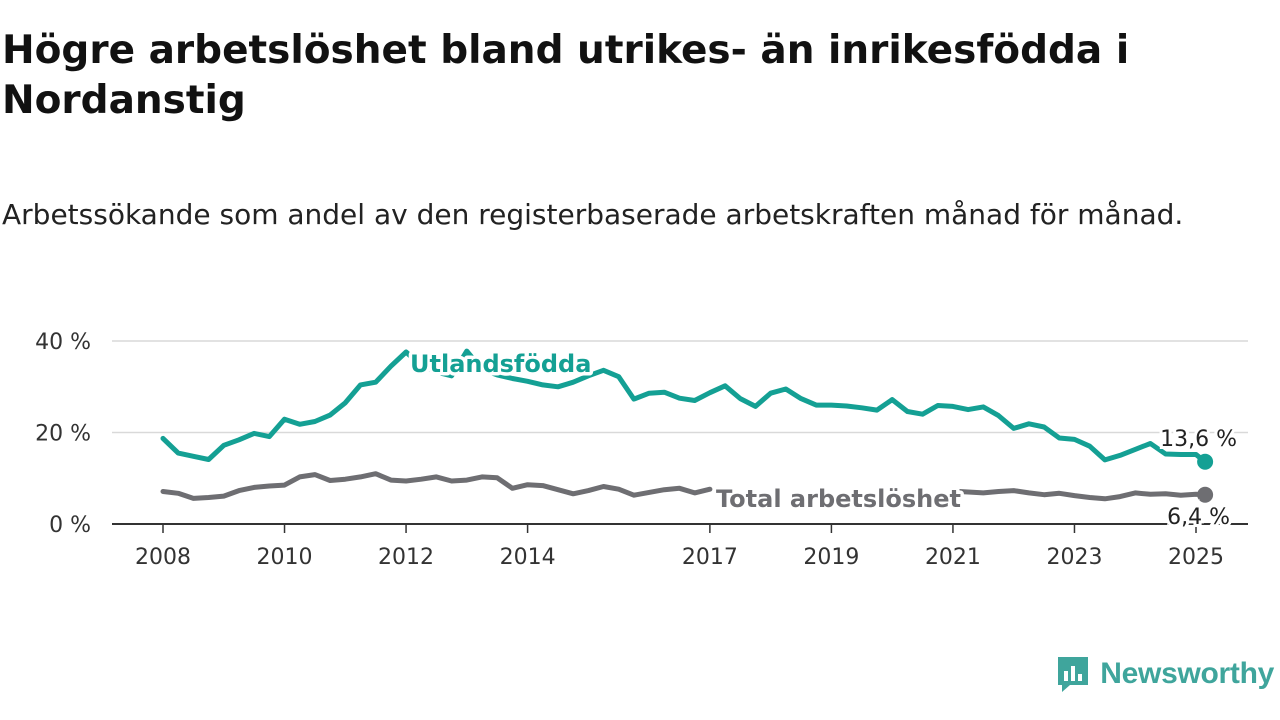 Image resolution: width=1280 pixels, height=720 pixels. I want to click on newsworthy-logo: Newsworthy, so click(1165, 674).